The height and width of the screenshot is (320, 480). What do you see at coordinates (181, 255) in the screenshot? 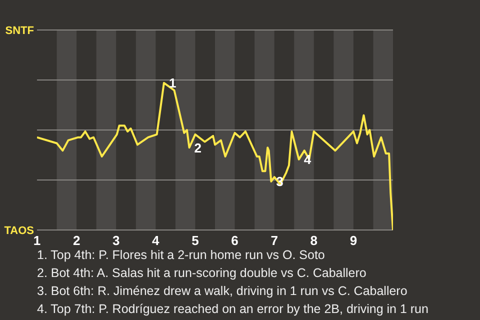
I see `text: 1. Top 4th: P. Flores hit a 2-run home run vs O. Soto` at bounding box center [181, 255].